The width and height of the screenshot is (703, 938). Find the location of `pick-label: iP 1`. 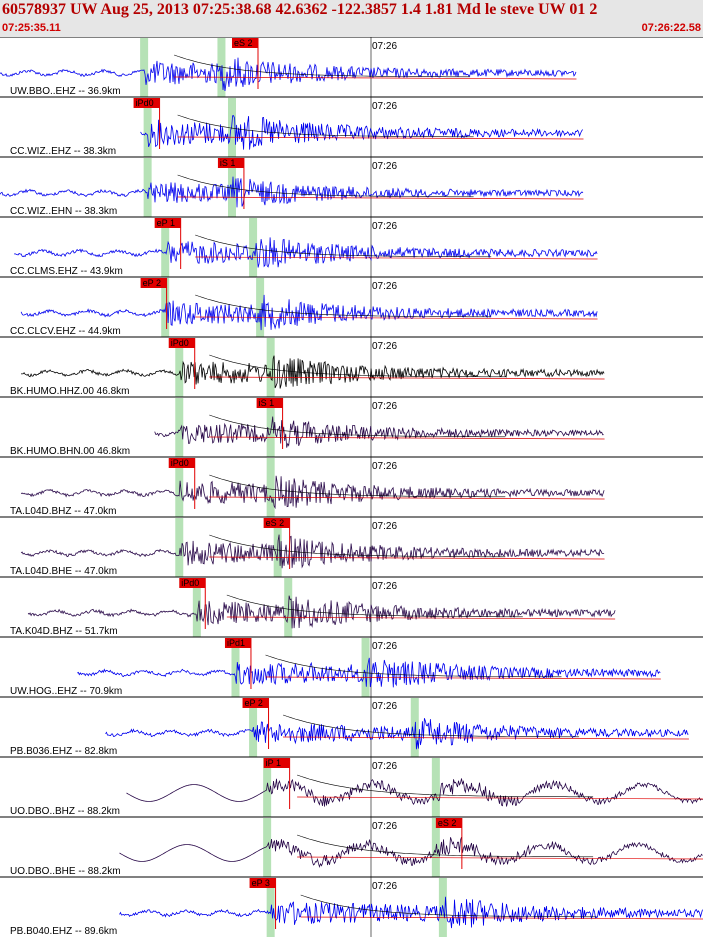

pick-label: iP 1 is located at coordinates (273, 763).